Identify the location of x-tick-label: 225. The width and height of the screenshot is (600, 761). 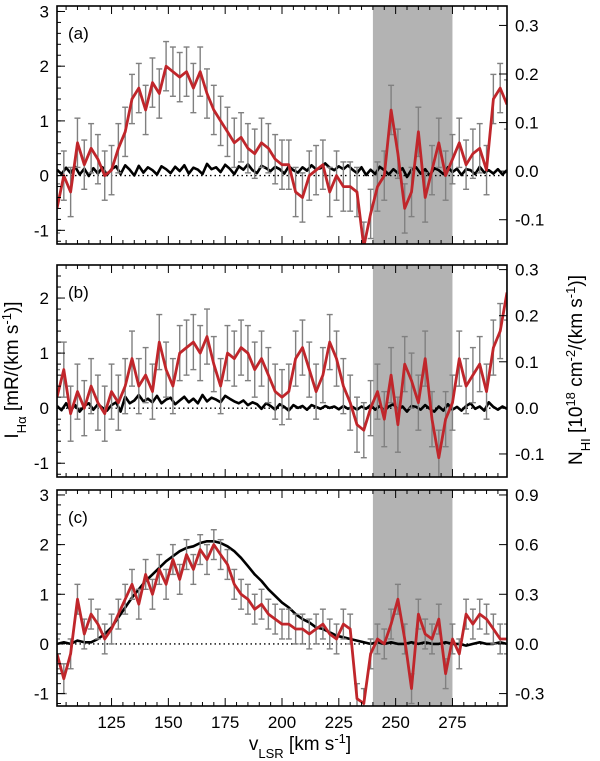
(339, 722).